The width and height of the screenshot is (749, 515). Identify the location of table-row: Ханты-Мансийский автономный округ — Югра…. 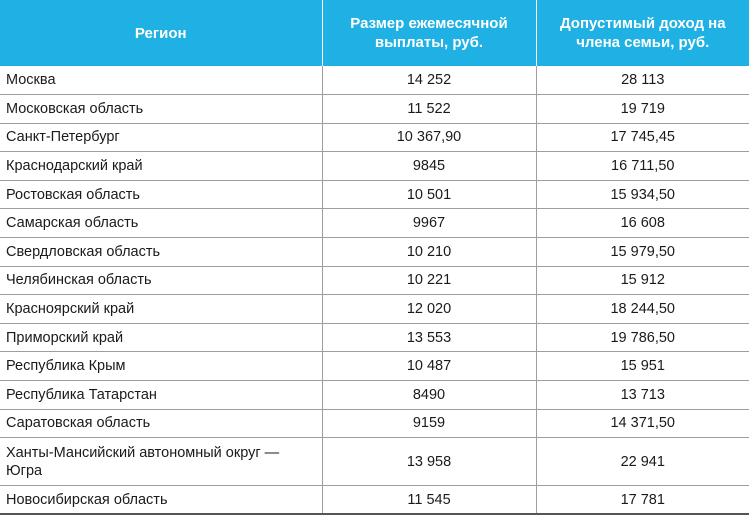
(374, 462).